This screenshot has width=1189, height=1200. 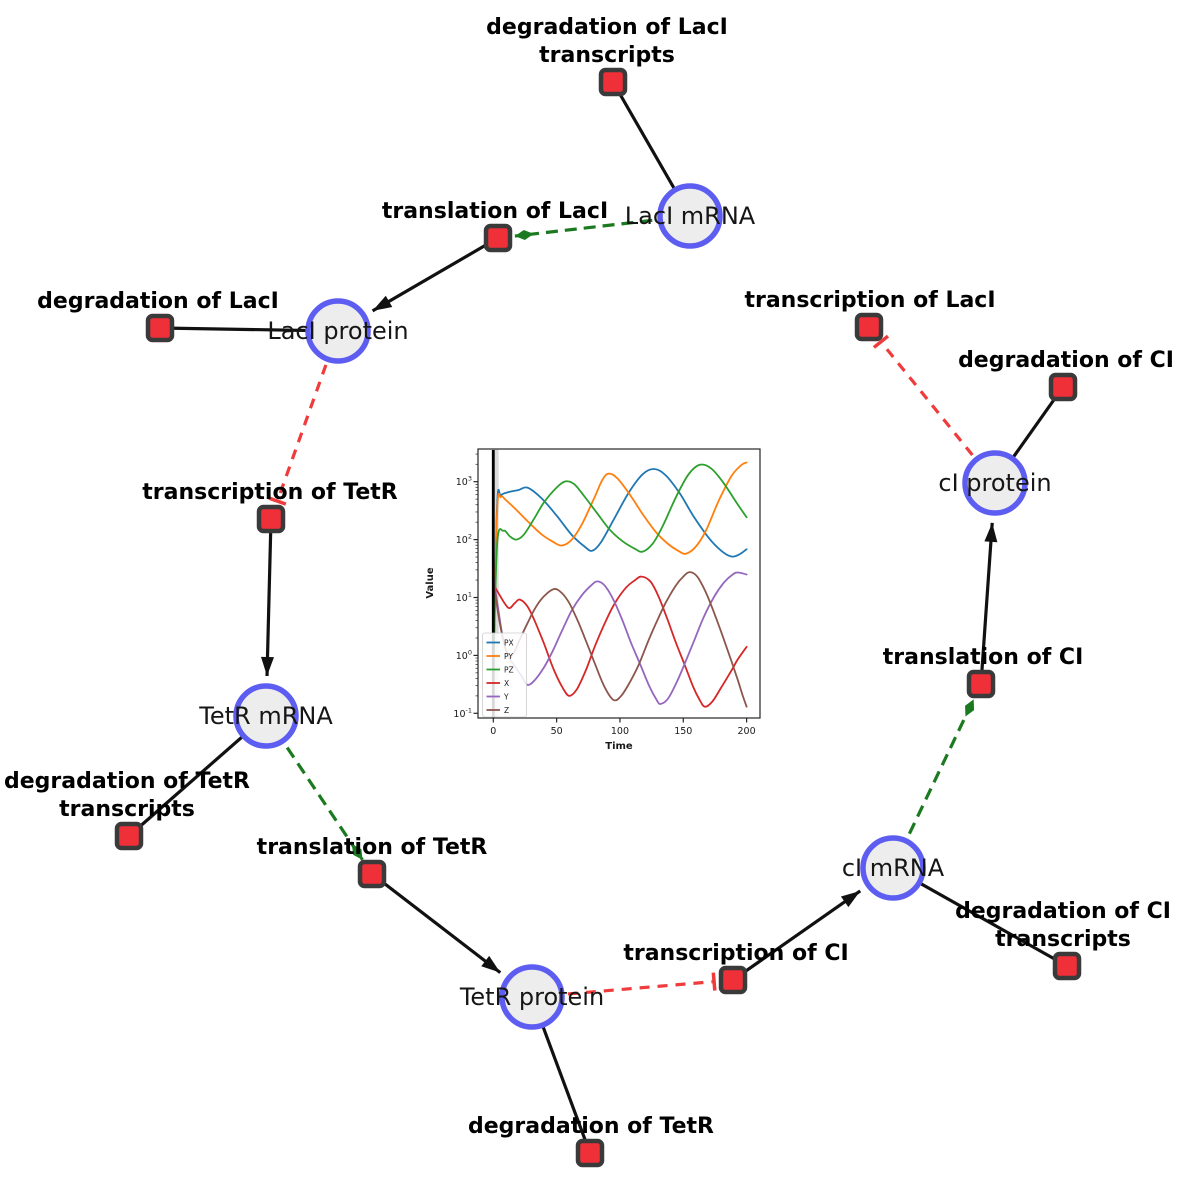 I want to click on edge-modifier-ci_mrna-transl_ci, so click(x=933, y=783).